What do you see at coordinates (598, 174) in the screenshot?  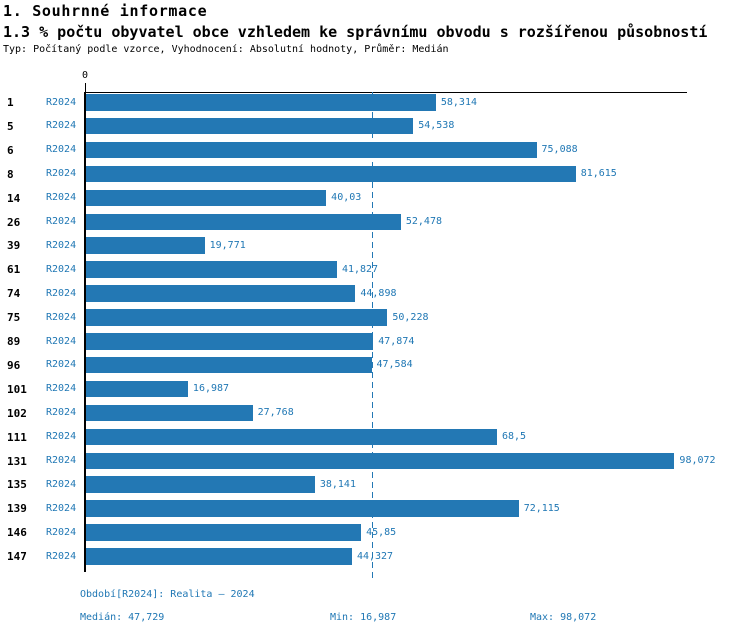 I see `bar-value-label: 81,615` at bounding box center [598, 174].